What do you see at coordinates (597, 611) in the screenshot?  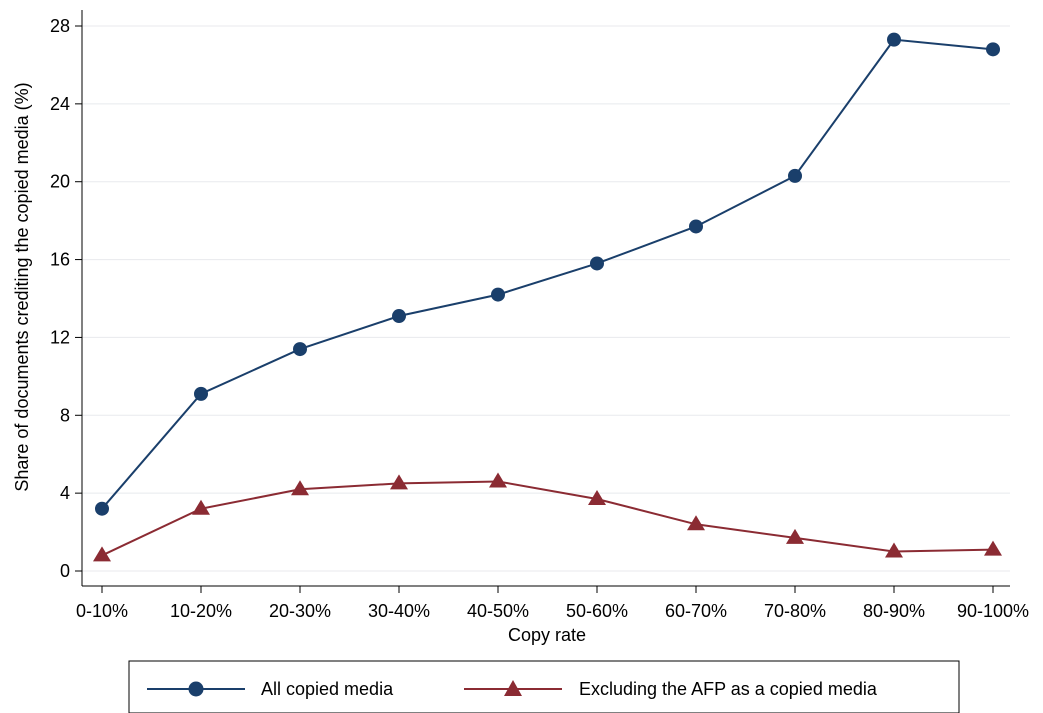 I see `x-tick-label: 50-60%` at bounding box center [597, 611].